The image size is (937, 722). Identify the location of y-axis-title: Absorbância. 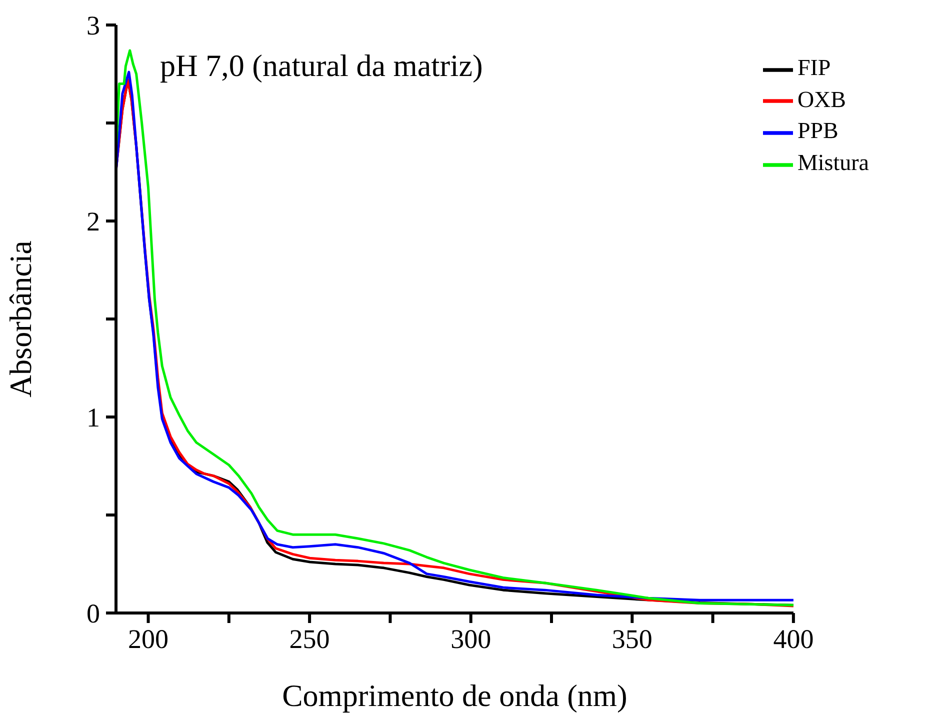
(20, 319).